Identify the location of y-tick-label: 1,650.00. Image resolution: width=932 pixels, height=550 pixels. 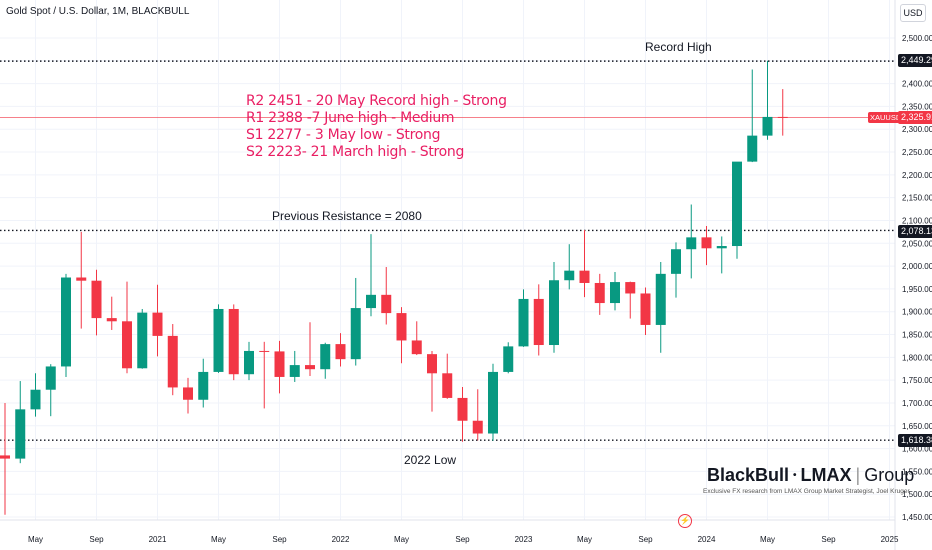
(917, 426).